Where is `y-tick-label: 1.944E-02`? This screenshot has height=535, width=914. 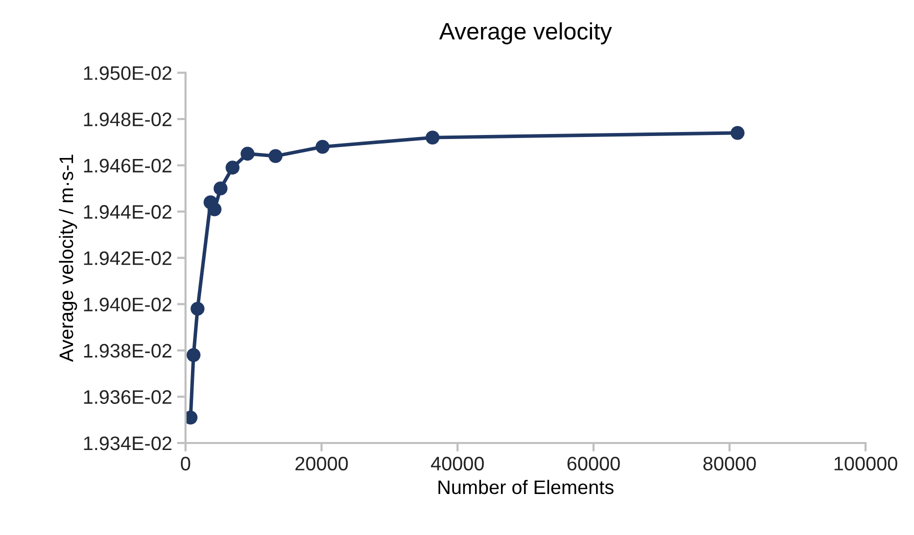 y-tick-label: 1.944E-02 is located at coordinates (128, 212).